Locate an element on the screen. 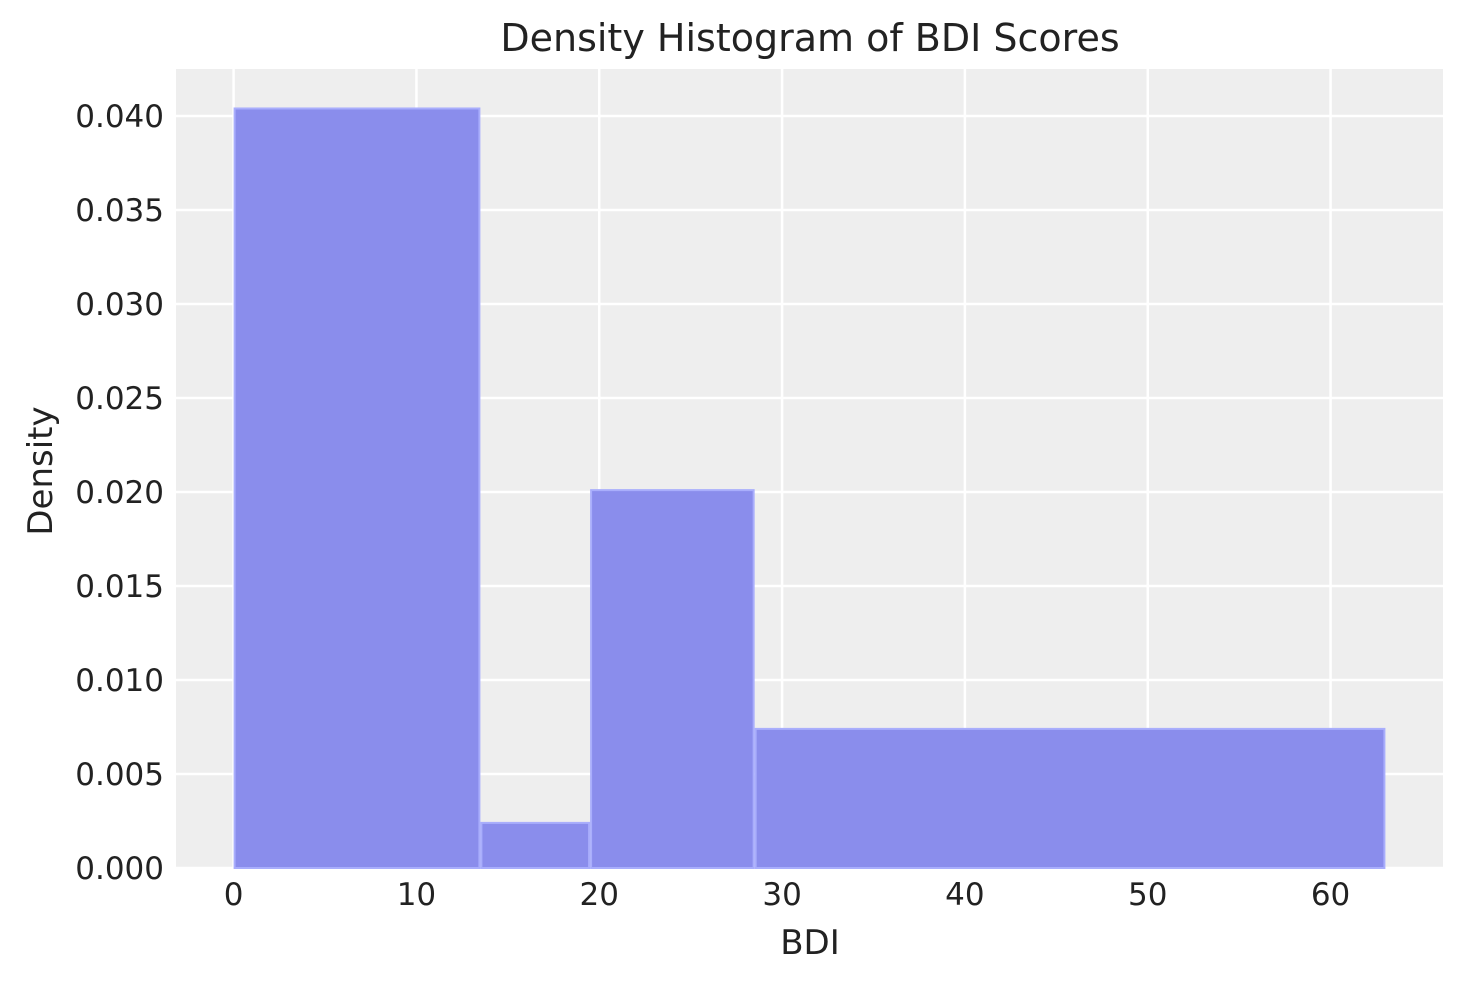 This screenshot has width=1463, height=983. y-tick-label: 0.015 is located at coordinates (119, 587).